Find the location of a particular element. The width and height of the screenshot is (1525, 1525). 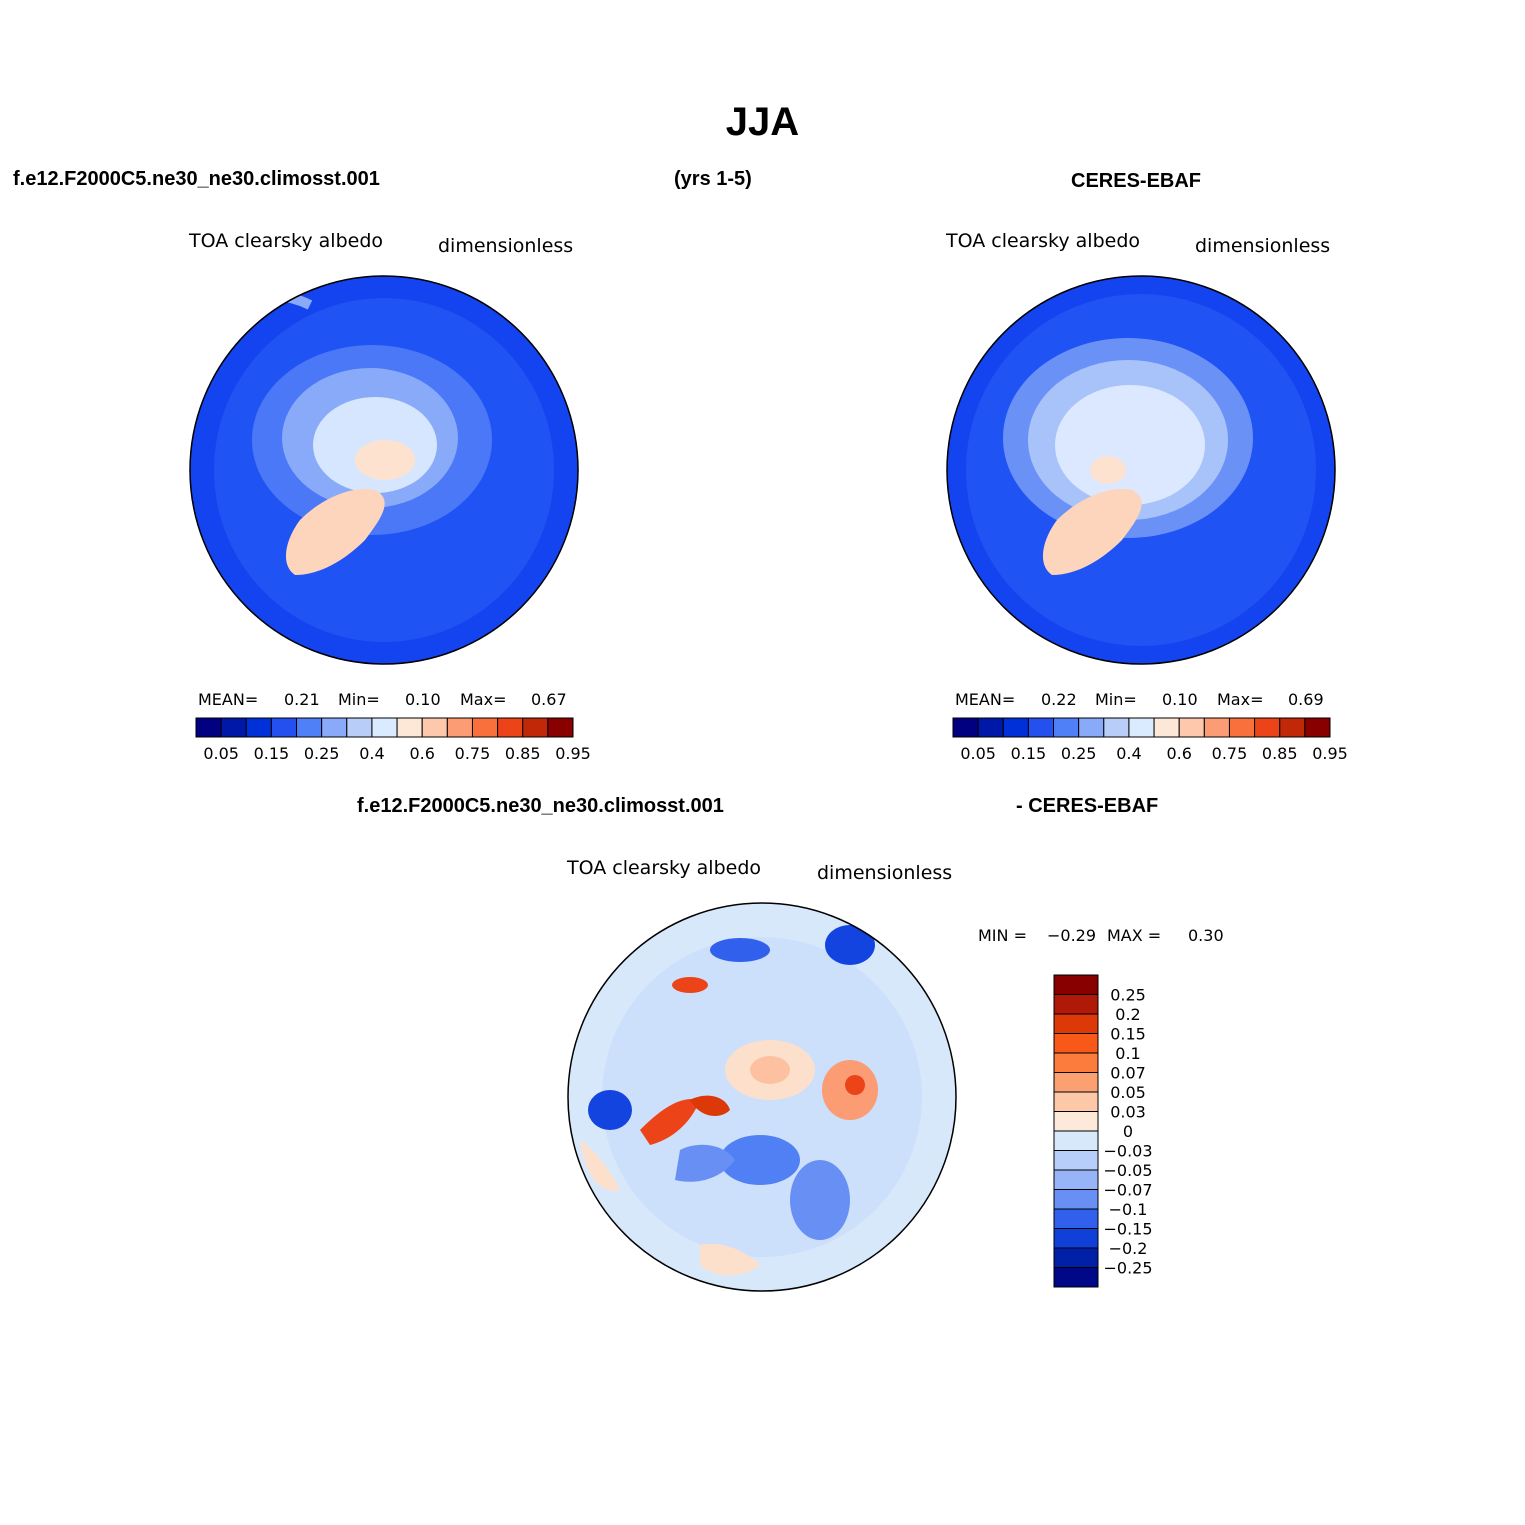

panel2-colorbar-tick-label: 0.85 is located at coordinates (1280, 753).